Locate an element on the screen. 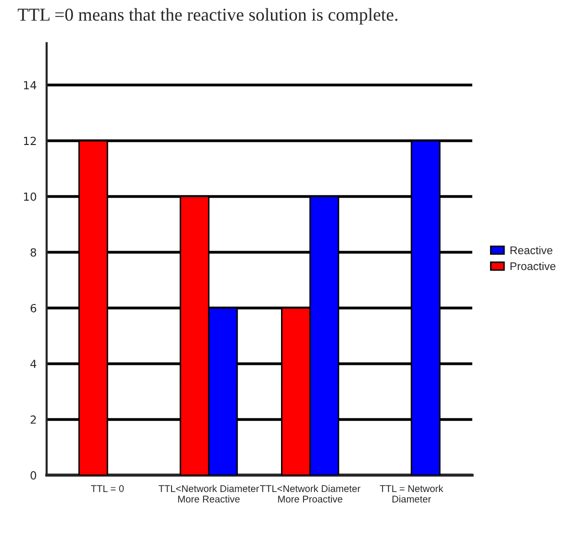  legend-label: Reactive is located at coordinates (531, 250).